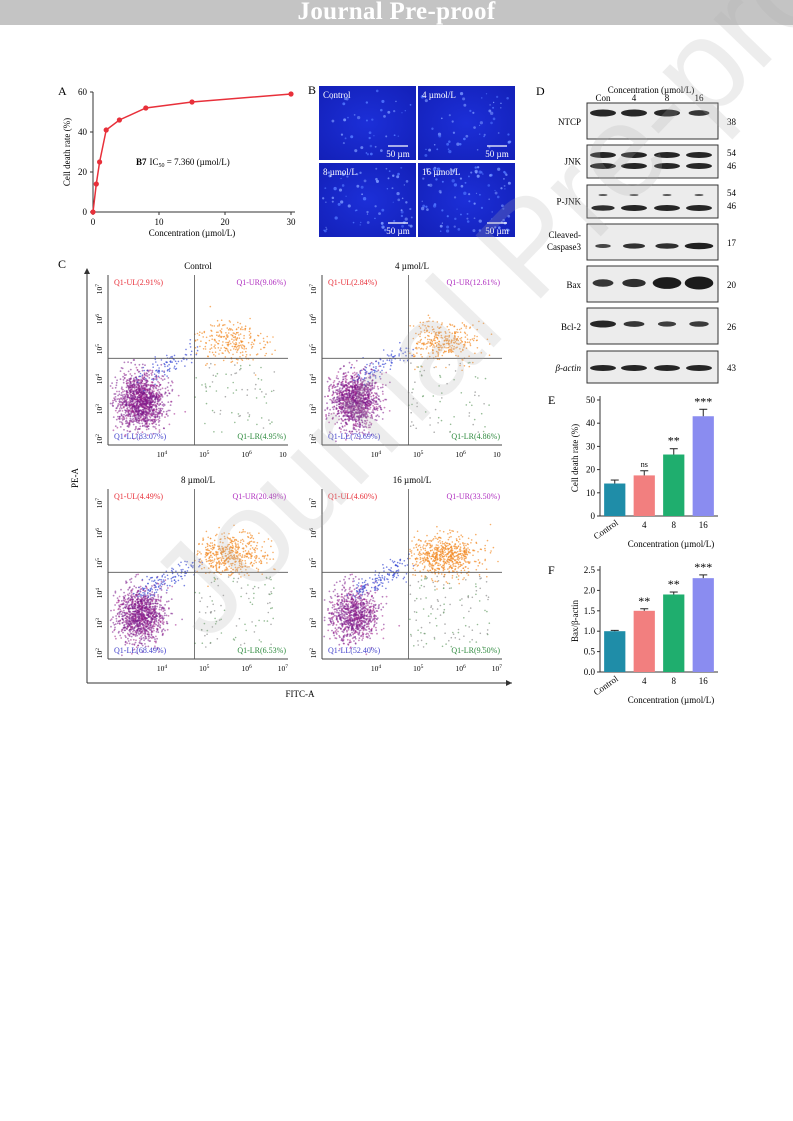 This screenshot has height=1121, width=793. I want to click on c-dot-ul, so click(382, 364).